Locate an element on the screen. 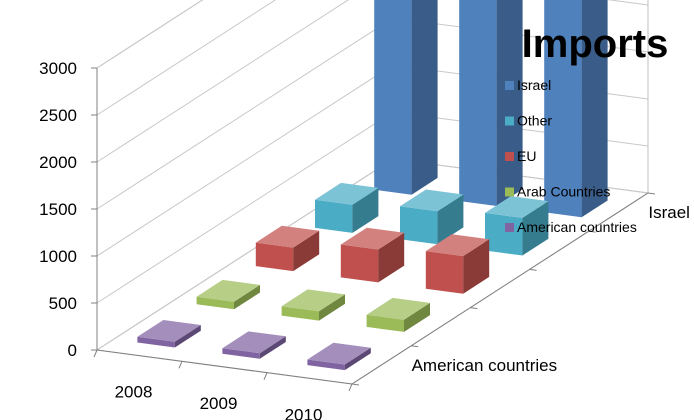 This screenshot has height=420, width=694. legend-item: Other is located at coordinates (528, 121).